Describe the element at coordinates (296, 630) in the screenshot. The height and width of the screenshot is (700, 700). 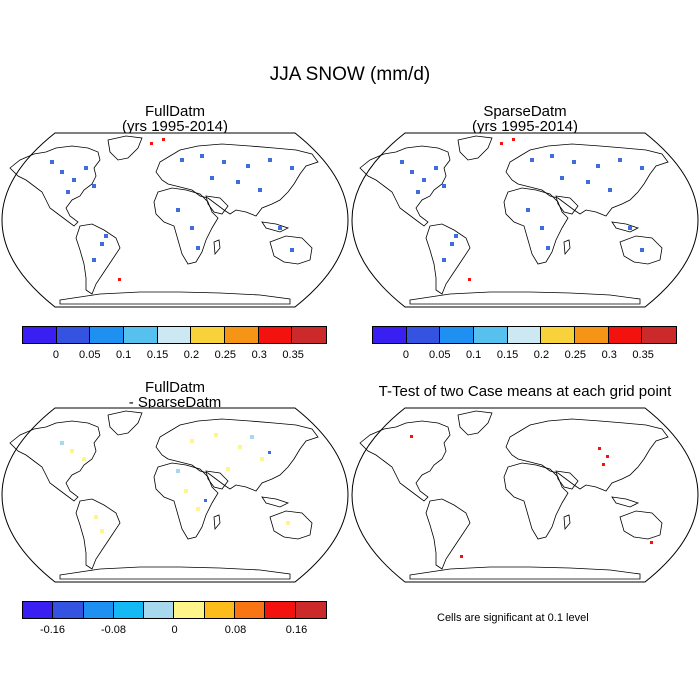
I see `colorbar-label: 0.16` at that location.